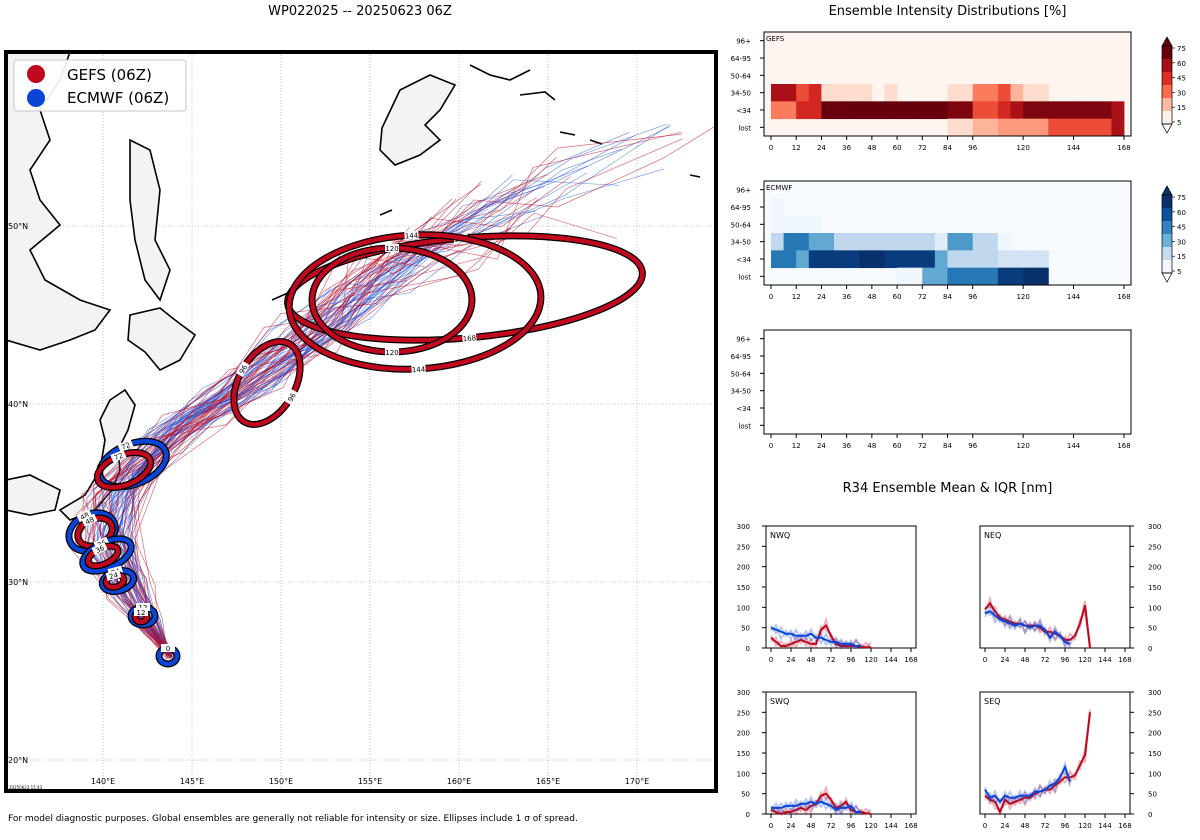 The image size is (1200, 840). Describe the element at coordinates (741, 225) in the screenshot. I see `heatmap-row-label: 50-64` at that location.